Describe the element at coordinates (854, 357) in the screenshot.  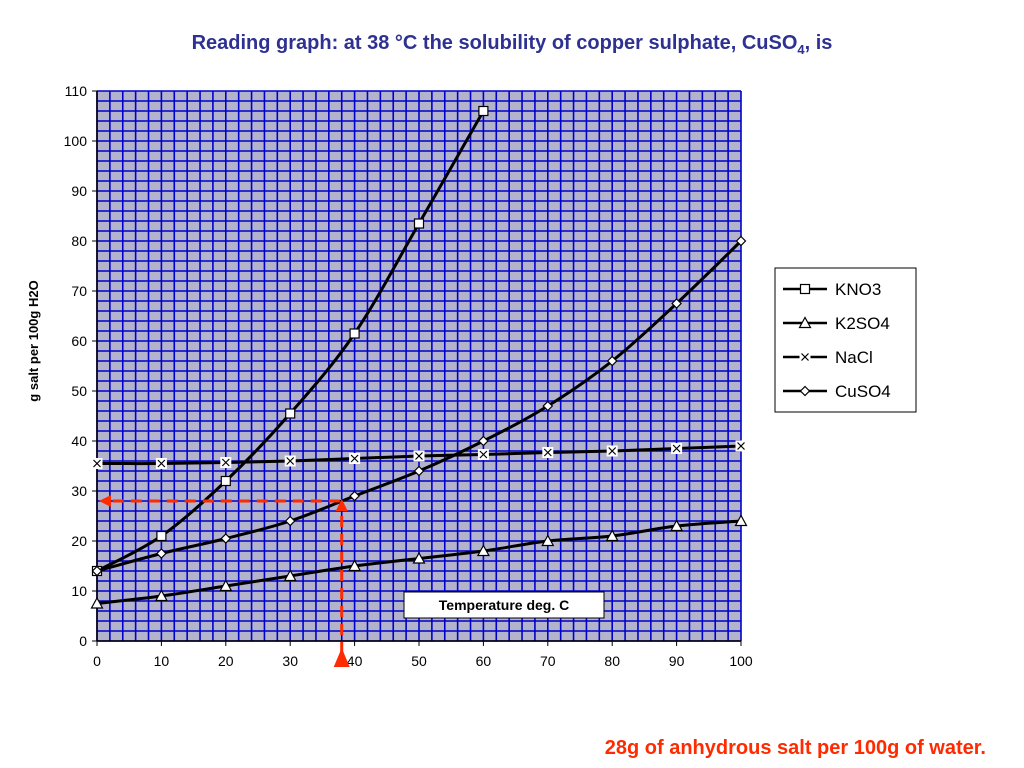
I see `legend-label-nacl: NaCl` at that location.